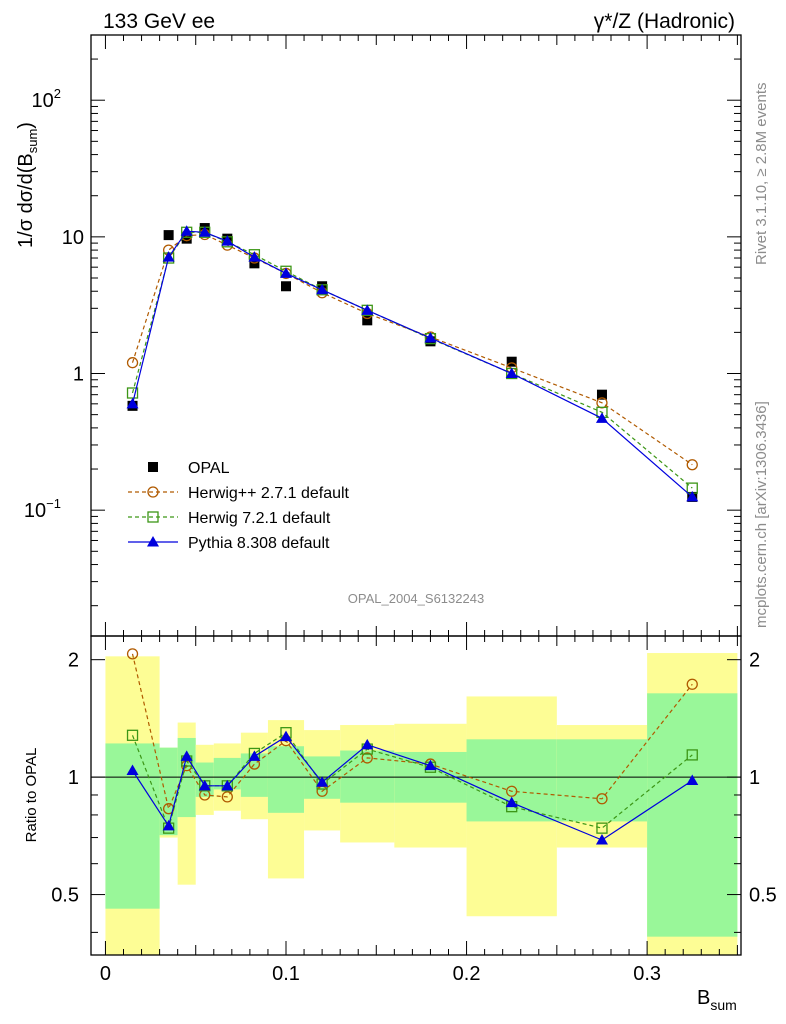 This screenshot has height=1024, width=786. I want to click on ratio-y-axis-title: Ratio to OPAL, so click(31, 795).